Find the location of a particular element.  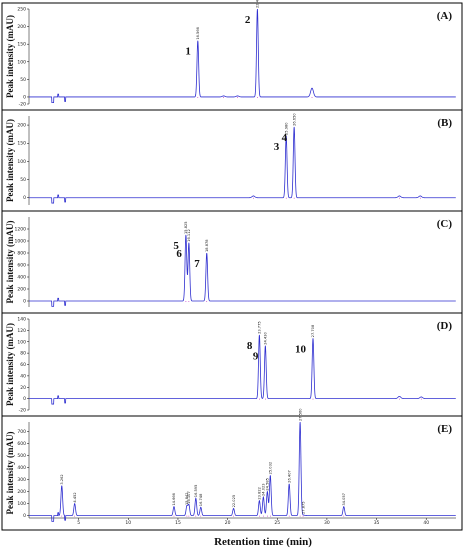

y-tick-label: 250 is located at coordinates (21, 10).